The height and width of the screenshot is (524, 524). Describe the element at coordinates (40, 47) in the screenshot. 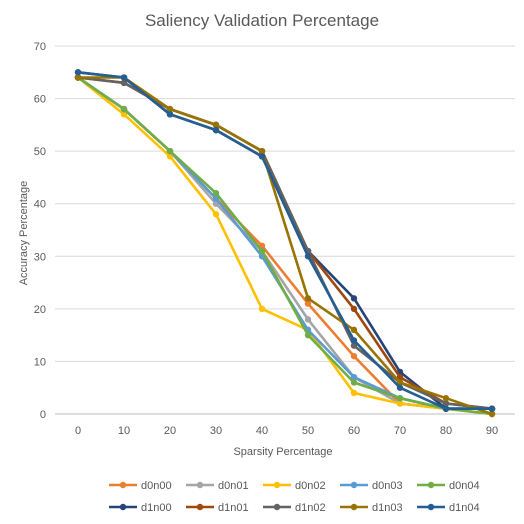

I see `y-tick-label: 70` at that location.